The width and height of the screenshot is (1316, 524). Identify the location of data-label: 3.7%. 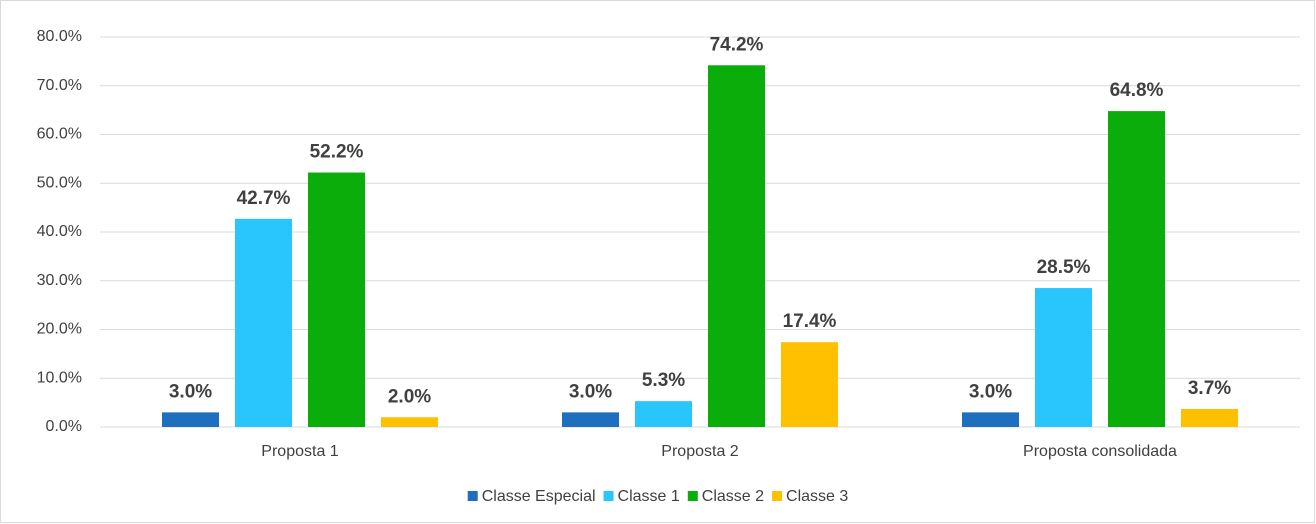
(1209, 388).